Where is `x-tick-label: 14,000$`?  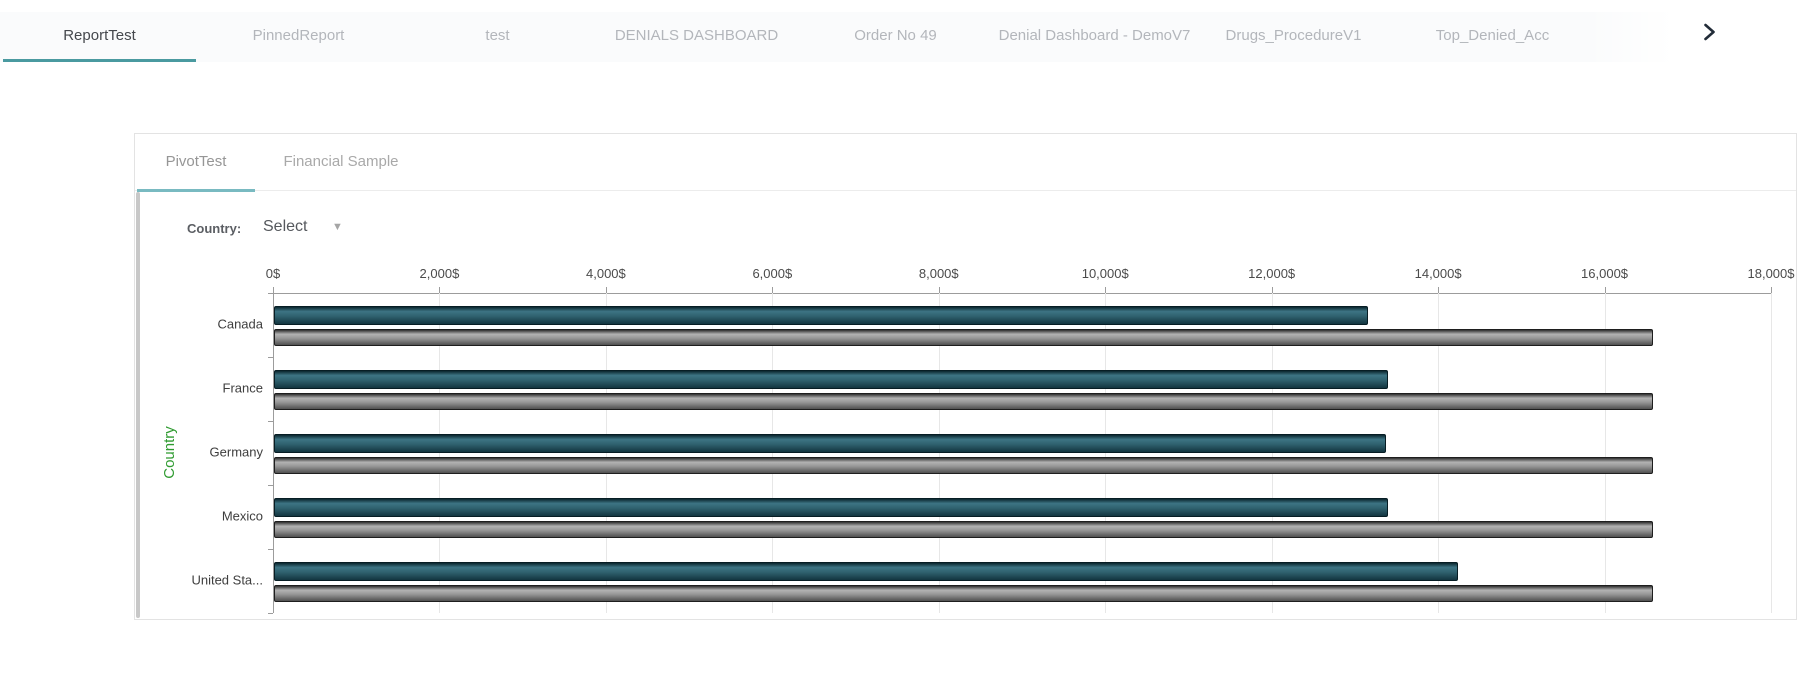
x-tick-label: 14,000$ is located at coordinates (1438, 273).